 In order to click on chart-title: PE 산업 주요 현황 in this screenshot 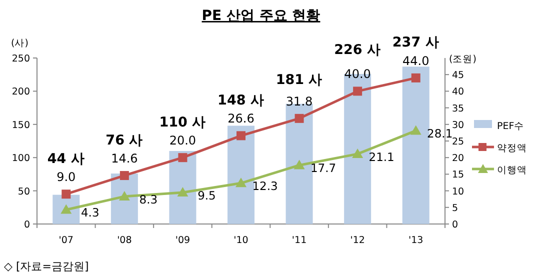, I will do `click(261, 16)`.